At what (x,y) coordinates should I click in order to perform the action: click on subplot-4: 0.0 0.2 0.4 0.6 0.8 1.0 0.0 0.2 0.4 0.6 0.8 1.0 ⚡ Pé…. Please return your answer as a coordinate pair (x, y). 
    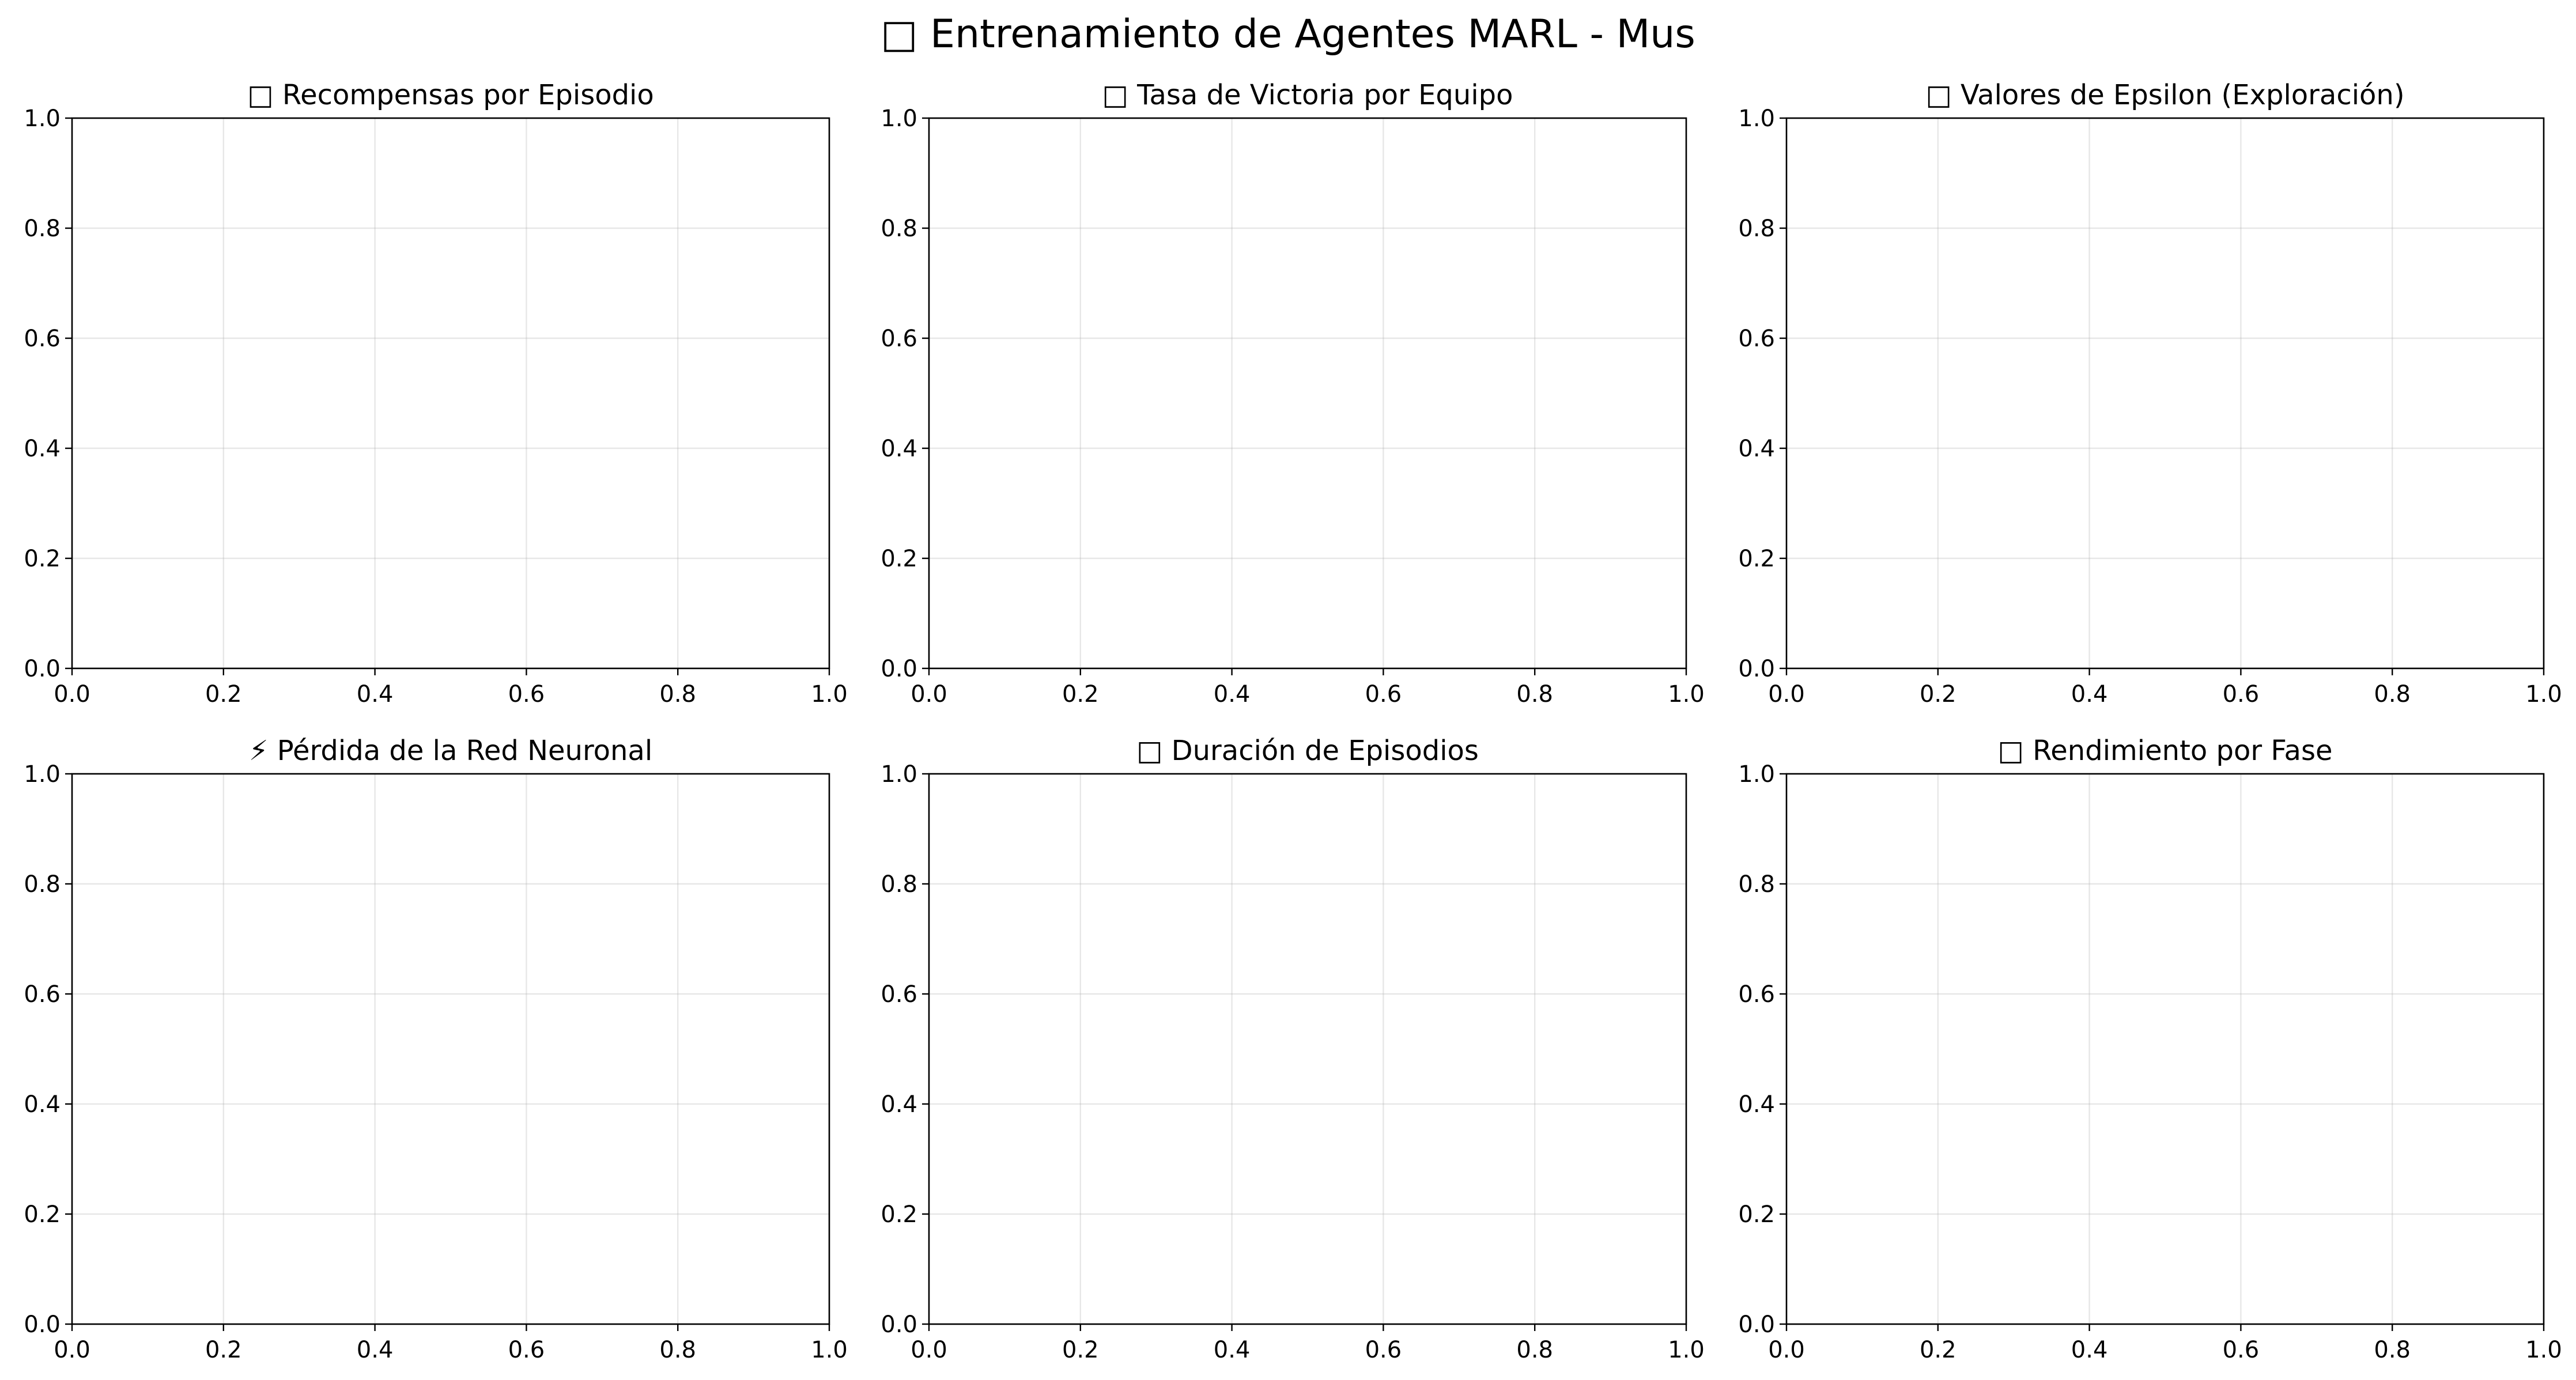
    Looking at the image, I should click on (436, 1049).